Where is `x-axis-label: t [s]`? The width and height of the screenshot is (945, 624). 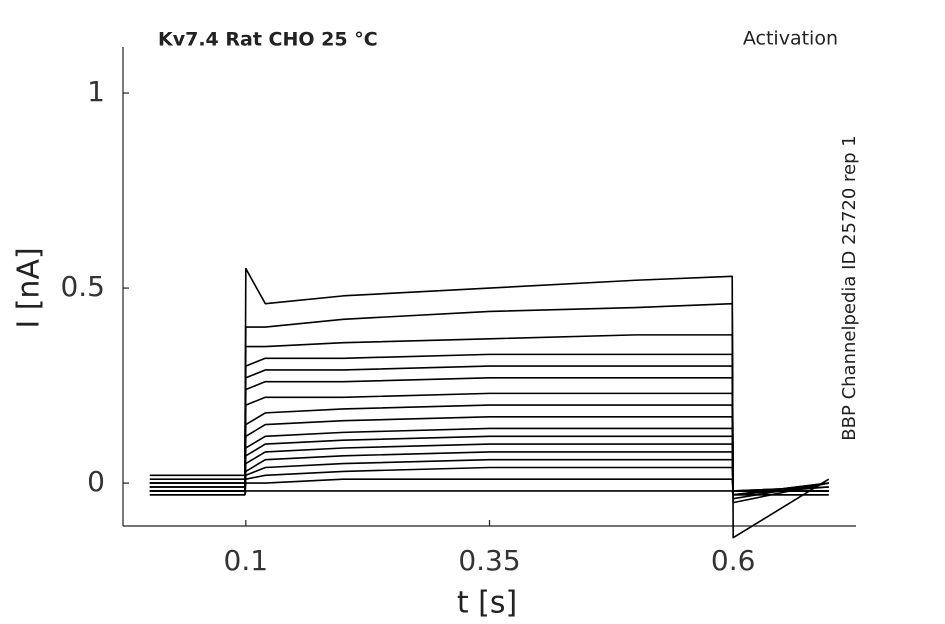
x-axis-label: t [s] is located at coordinates (487, 603).